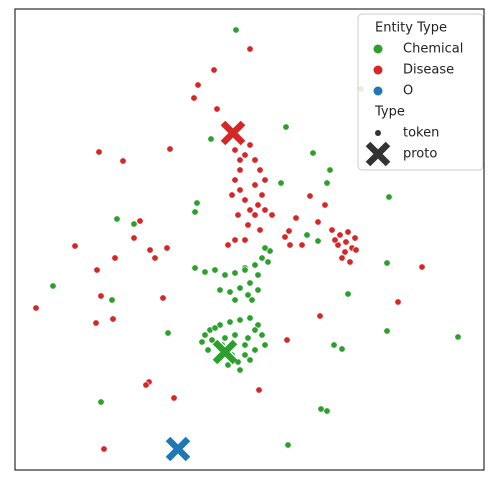 The image size is (489, 490). Describe the element at coordinates (433, 49) in the screenshot. I see `legend-label: Chemical` at that location.